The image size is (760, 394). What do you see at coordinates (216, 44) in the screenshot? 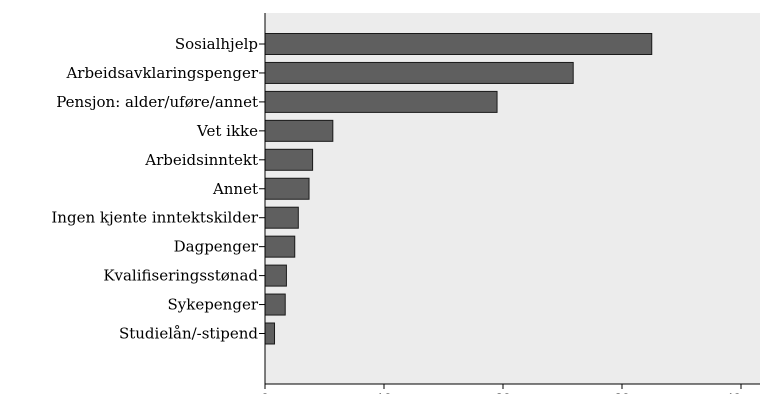
I see `category-label: Sosialhjelp` at bounding box center [216, 44].